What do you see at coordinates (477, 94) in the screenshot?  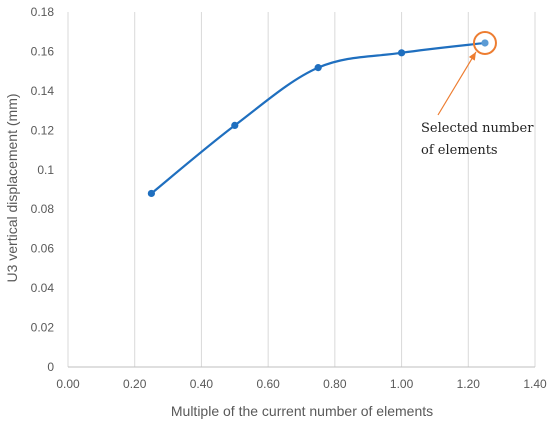 I see `annotation-group: Selected number of elements` at bounding box center [477, 94].